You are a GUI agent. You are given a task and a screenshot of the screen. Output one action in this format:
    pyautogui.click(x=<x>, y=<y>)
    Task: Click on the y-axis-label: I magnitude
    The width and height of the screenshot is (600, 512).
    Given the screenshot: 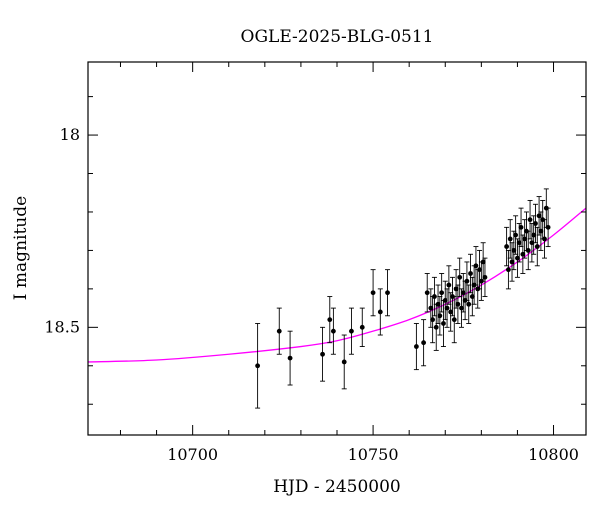 What is the action you would take?
    pyautogui.click(x=21, y=248)
    